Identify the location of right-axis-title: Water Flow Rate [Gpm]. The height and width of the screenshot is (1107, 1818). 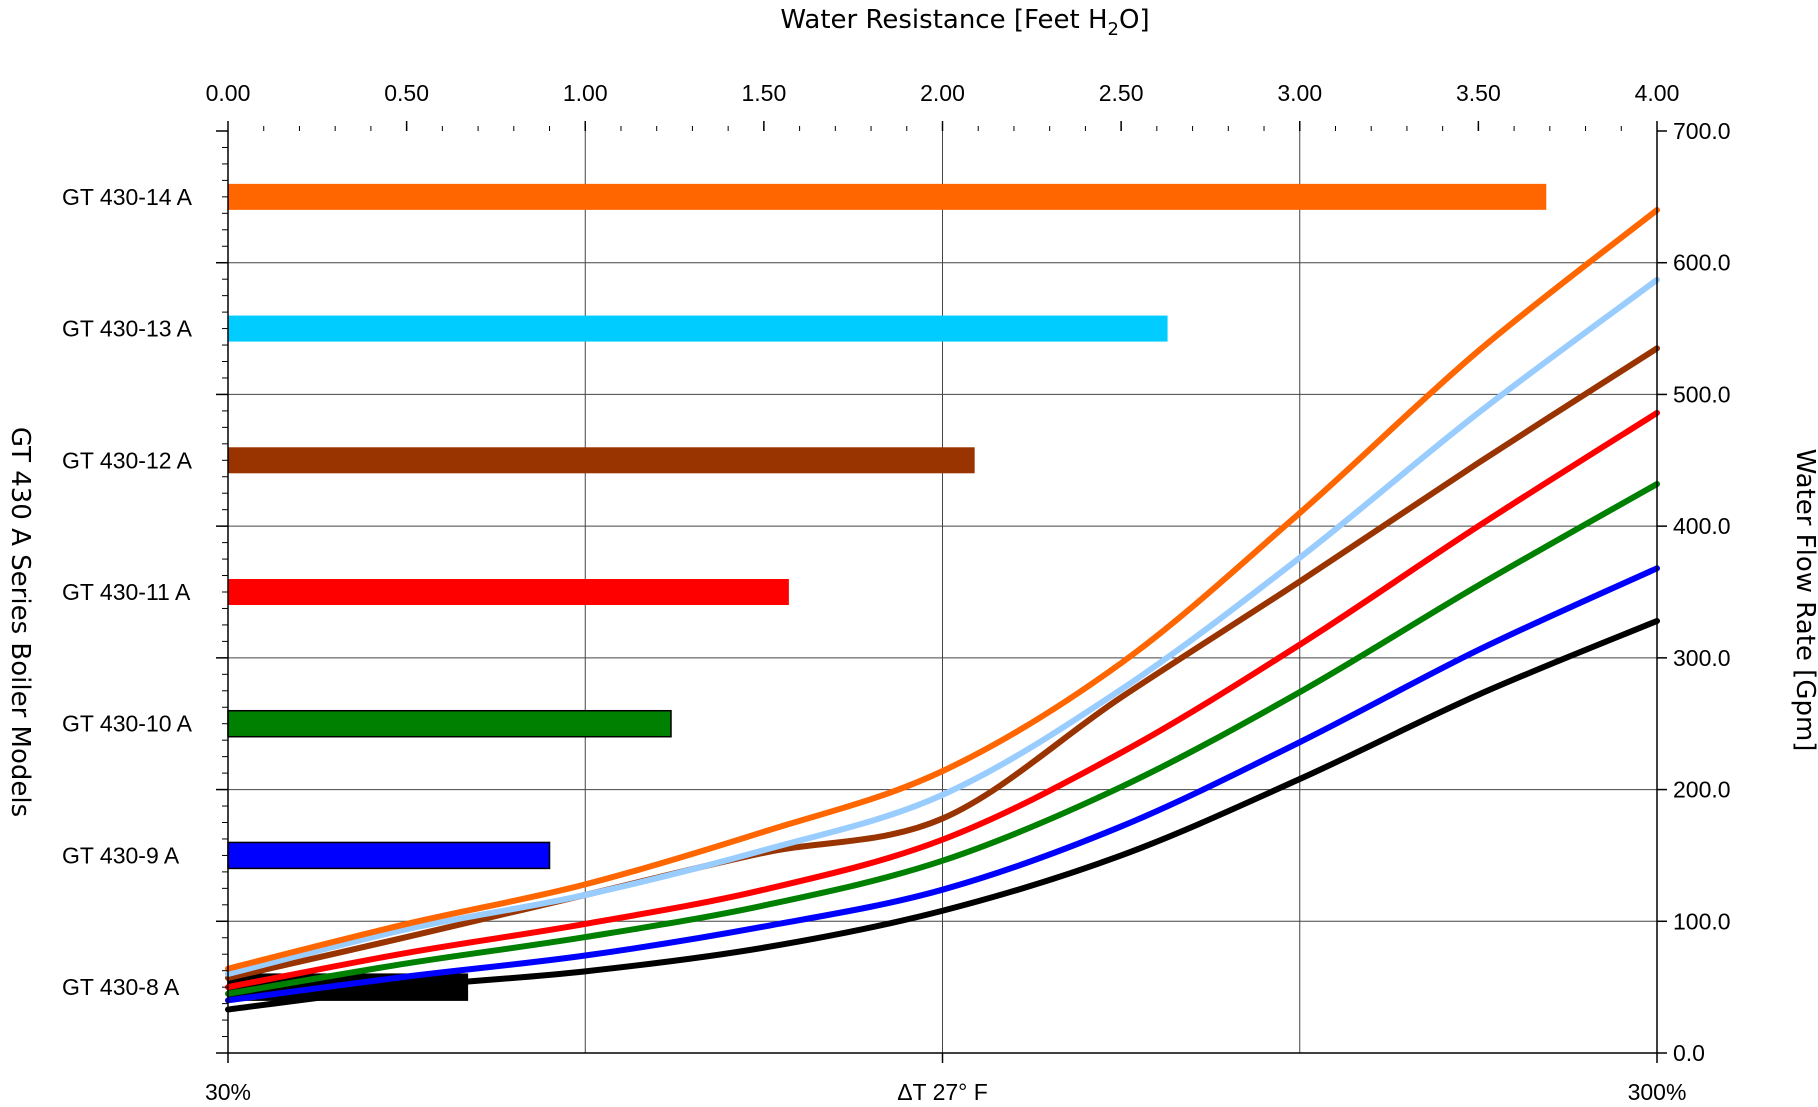
(1804, 600).